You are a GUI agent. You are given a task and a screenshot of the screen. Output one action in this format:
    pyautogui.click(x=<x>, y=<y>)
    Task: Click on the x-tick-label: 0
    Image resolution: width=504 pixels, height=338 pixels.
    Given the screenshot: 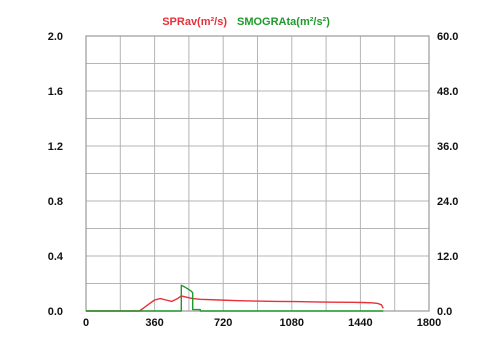 What is the action you would take?
    pyautogui.click(x=86, y=323)
    